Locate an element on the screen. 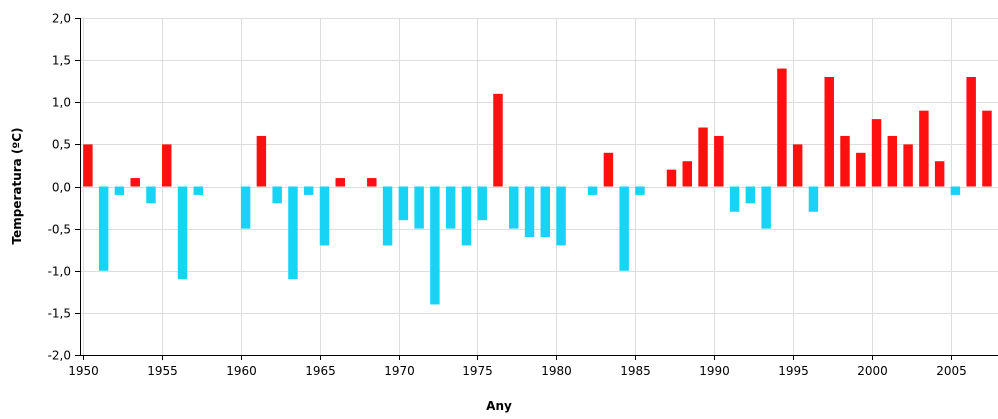  bar-1954 is located at coordinates (151, 195).